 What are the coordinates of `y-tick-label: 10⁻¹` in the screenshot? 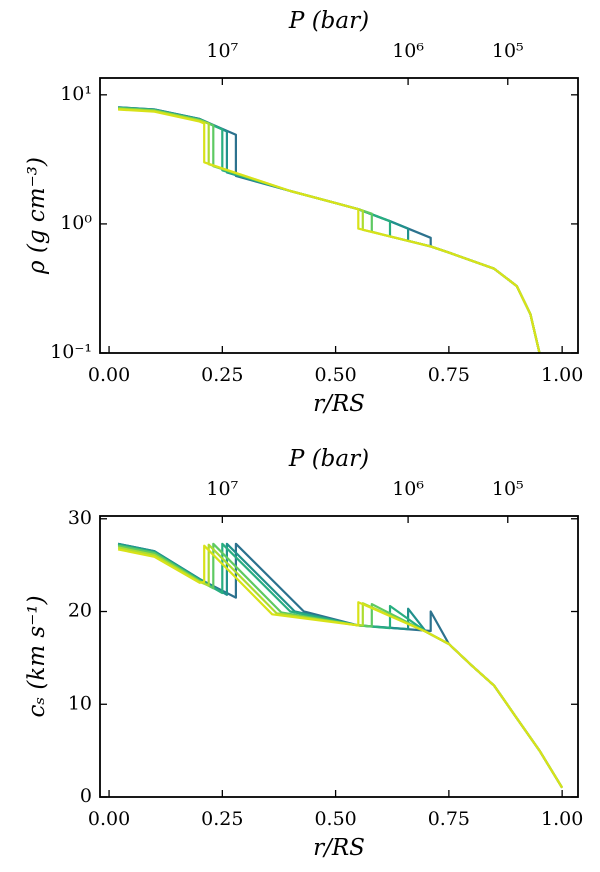 It's located at (71, 352).